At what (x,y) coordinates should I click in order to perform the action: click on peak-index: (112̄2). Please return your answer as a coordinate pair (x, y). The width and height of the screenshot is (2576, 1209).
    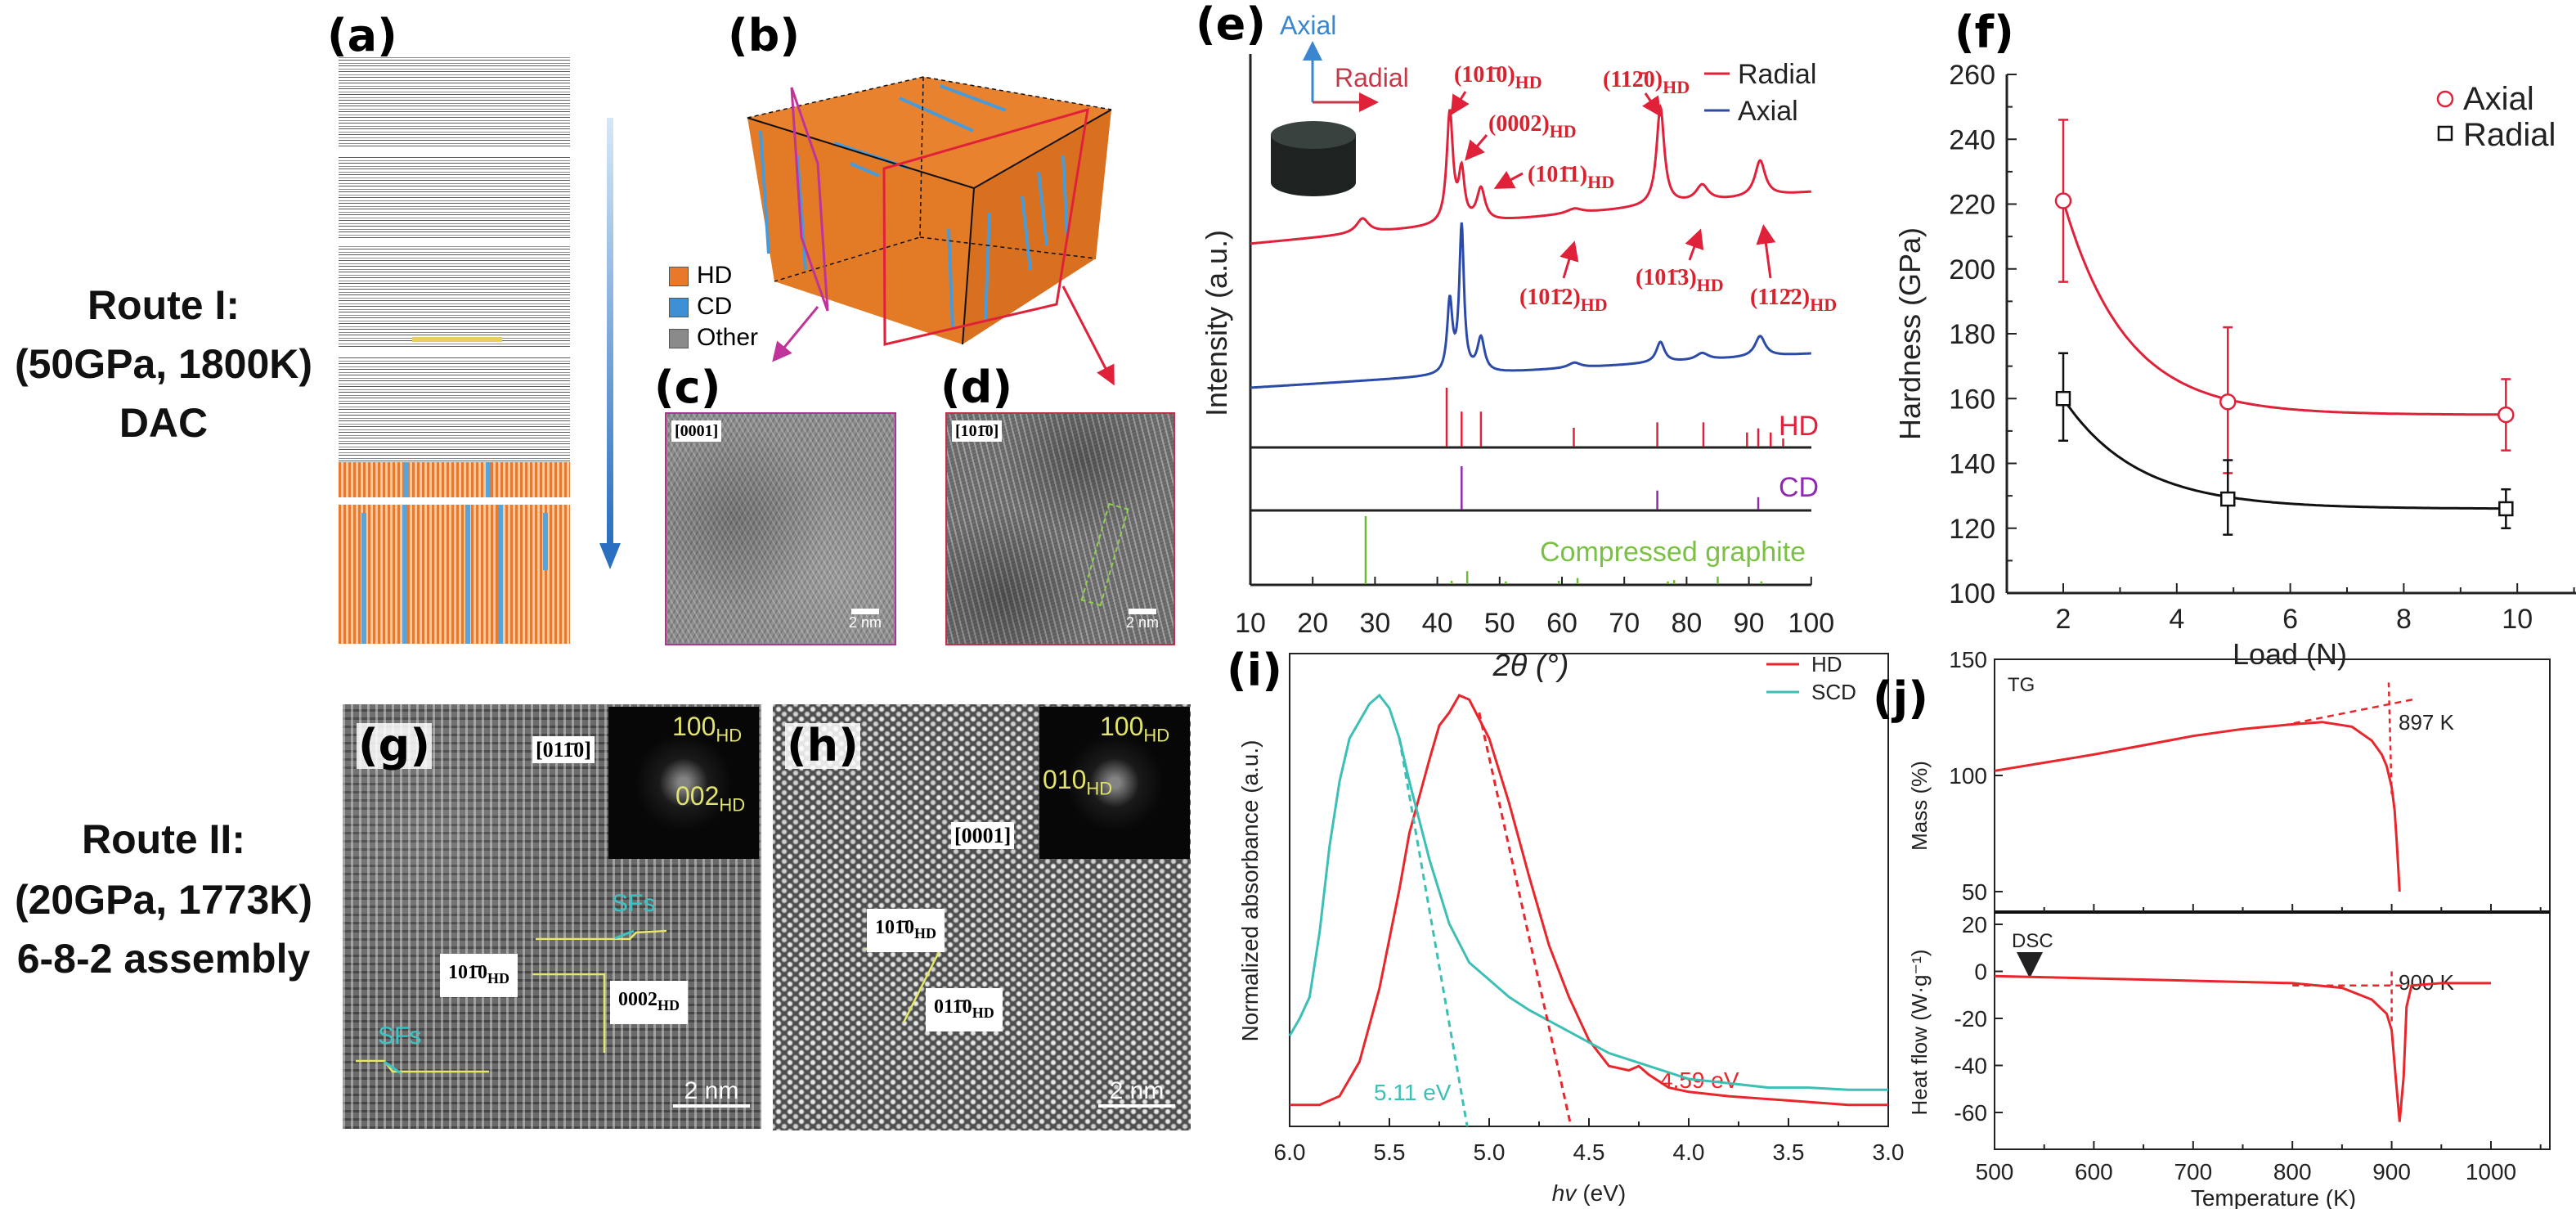
    Looking at the image, I should click on (1780, 297).